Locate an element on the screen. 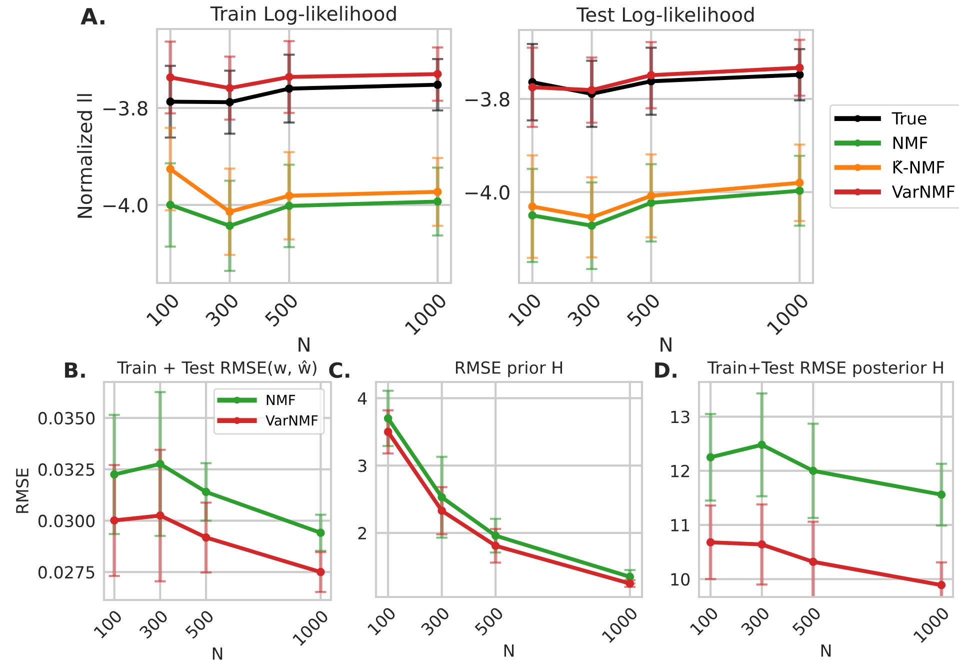  y-tick-label: 0.0350 is located at coordinates (66, 418).